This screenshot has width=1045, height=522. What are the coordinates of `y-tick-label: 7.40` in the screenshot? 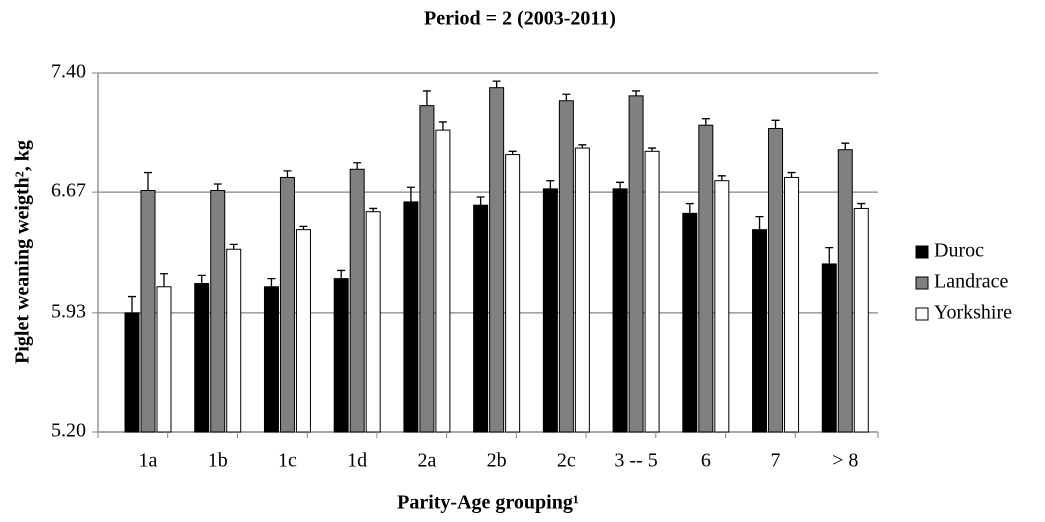 It's located at (68, 72).